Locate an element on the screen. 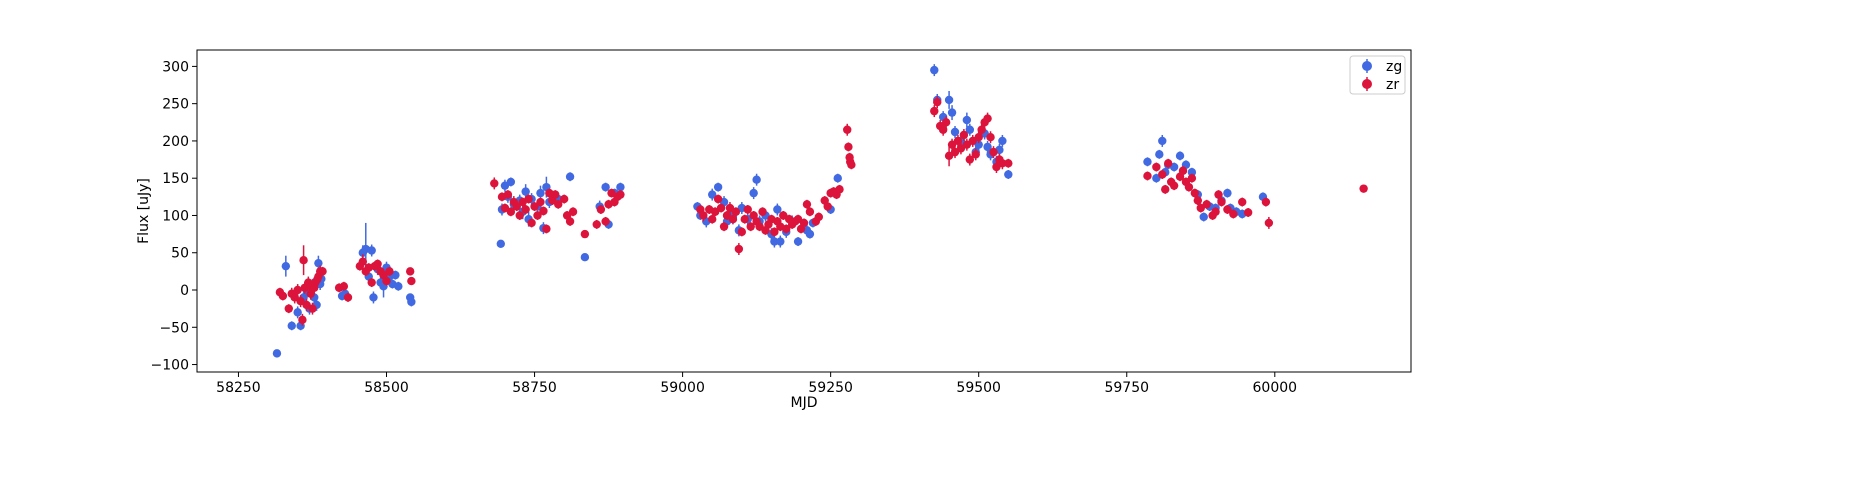 The width and height of the screenshot is (1875, 500). y-tick-label-250: 250 is located at coordinates (175, 105).